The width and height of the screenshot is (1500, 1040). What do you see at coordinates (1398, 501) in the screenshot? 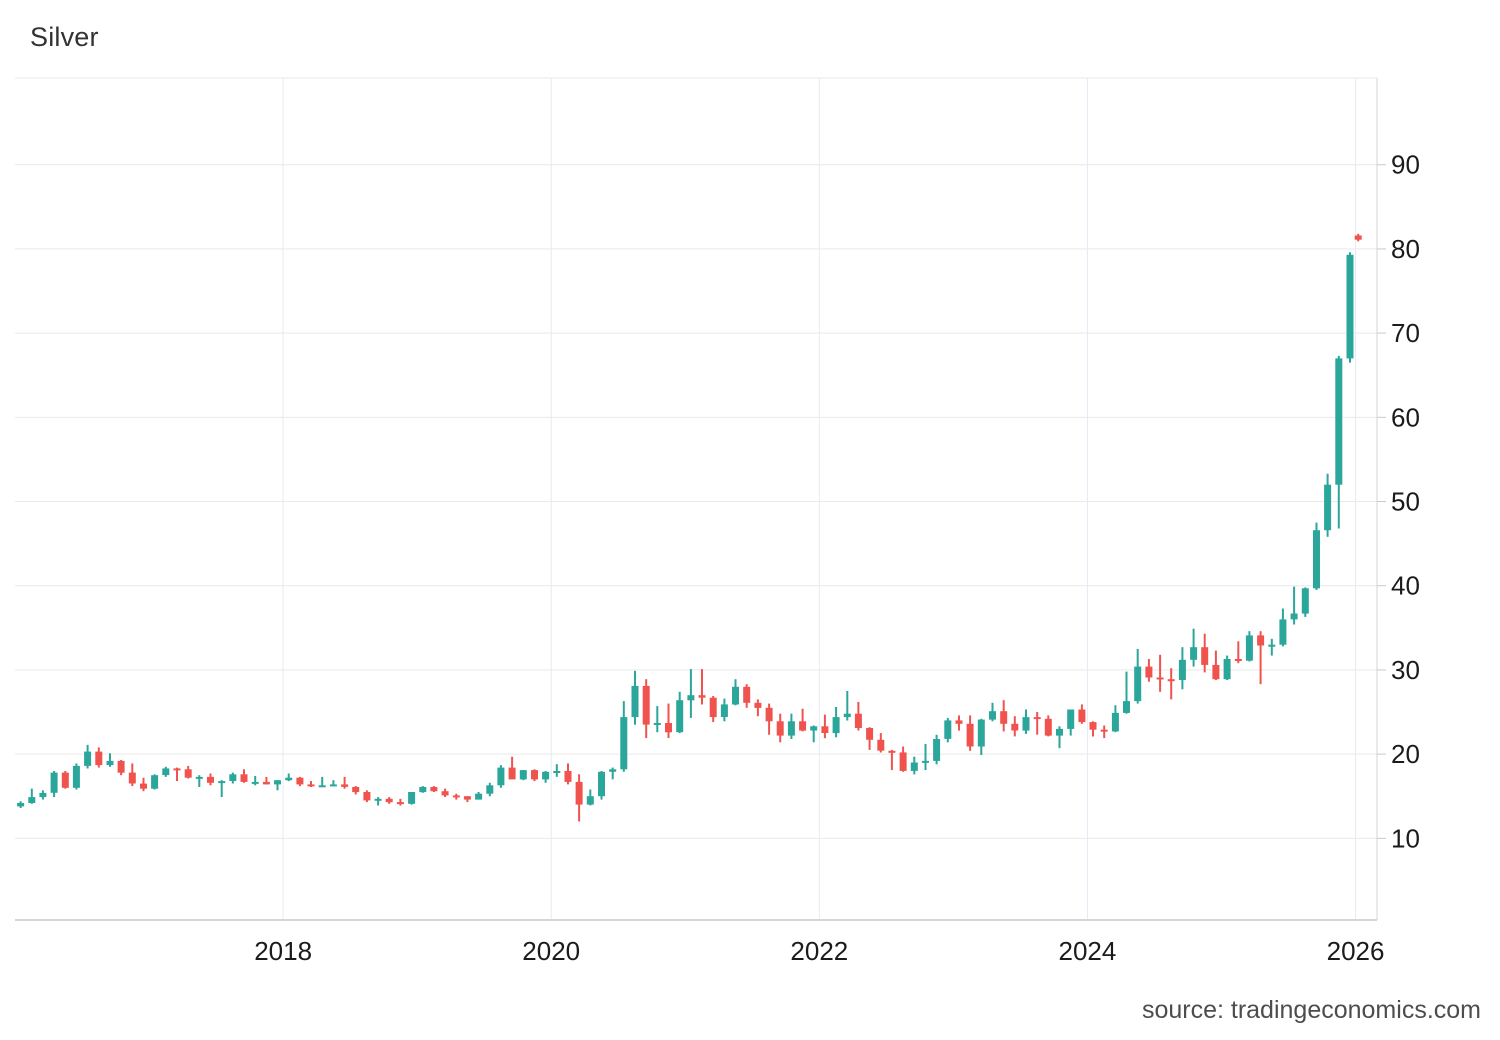
I see `y-axis-labels: 10 20 30 40 50 60 70 80 90` at bounding box center [1398, 501].